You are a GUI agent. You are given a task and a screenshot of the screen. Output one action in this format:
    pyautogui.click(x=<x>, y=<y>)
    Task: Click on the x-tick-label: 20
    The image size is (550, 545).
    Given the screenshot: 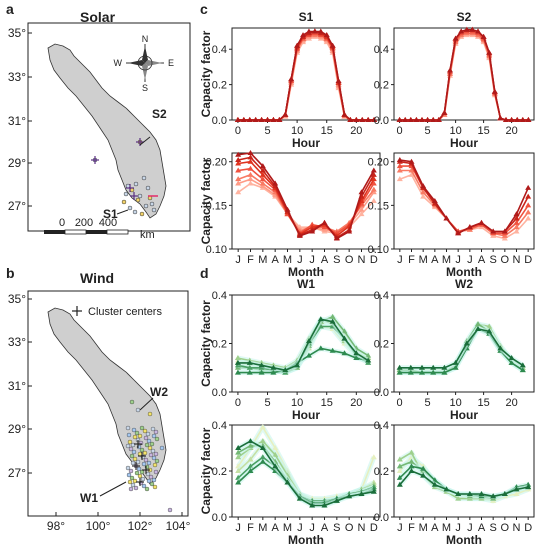 What is the action you would take?
    pyautogui.click(x=356, y=403)
    